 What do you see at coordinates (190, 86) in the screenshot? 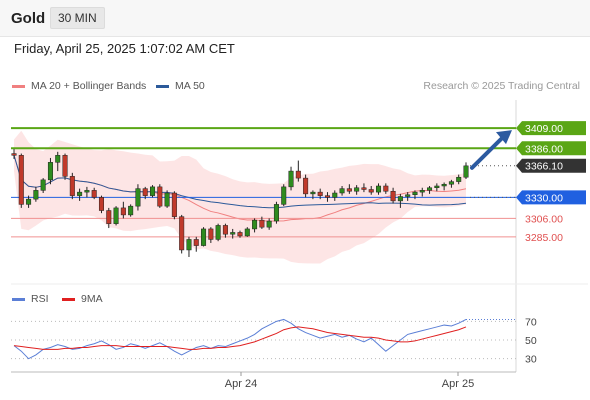
I see `legend-label-ma50: MA 50` at bounding box center [190, 86].